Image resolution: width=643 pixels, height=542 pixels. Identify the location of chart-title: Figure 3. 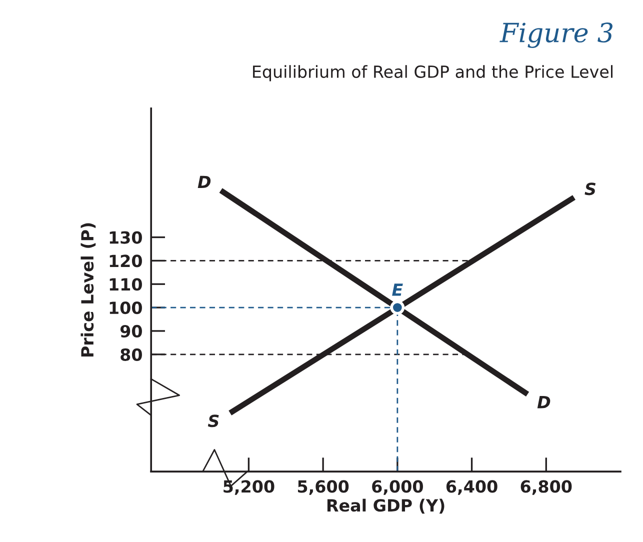
(556, 35).